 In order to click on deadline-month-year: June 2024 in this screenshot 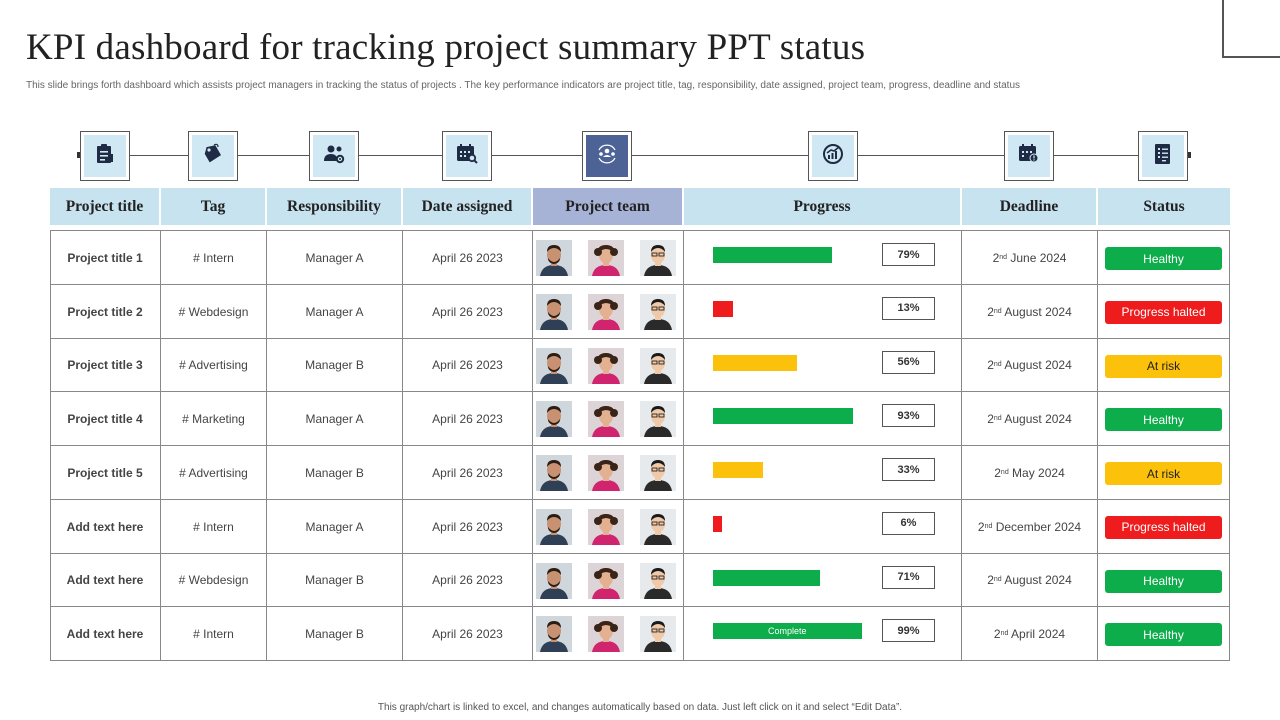, I will do `click(1037, 257)`.